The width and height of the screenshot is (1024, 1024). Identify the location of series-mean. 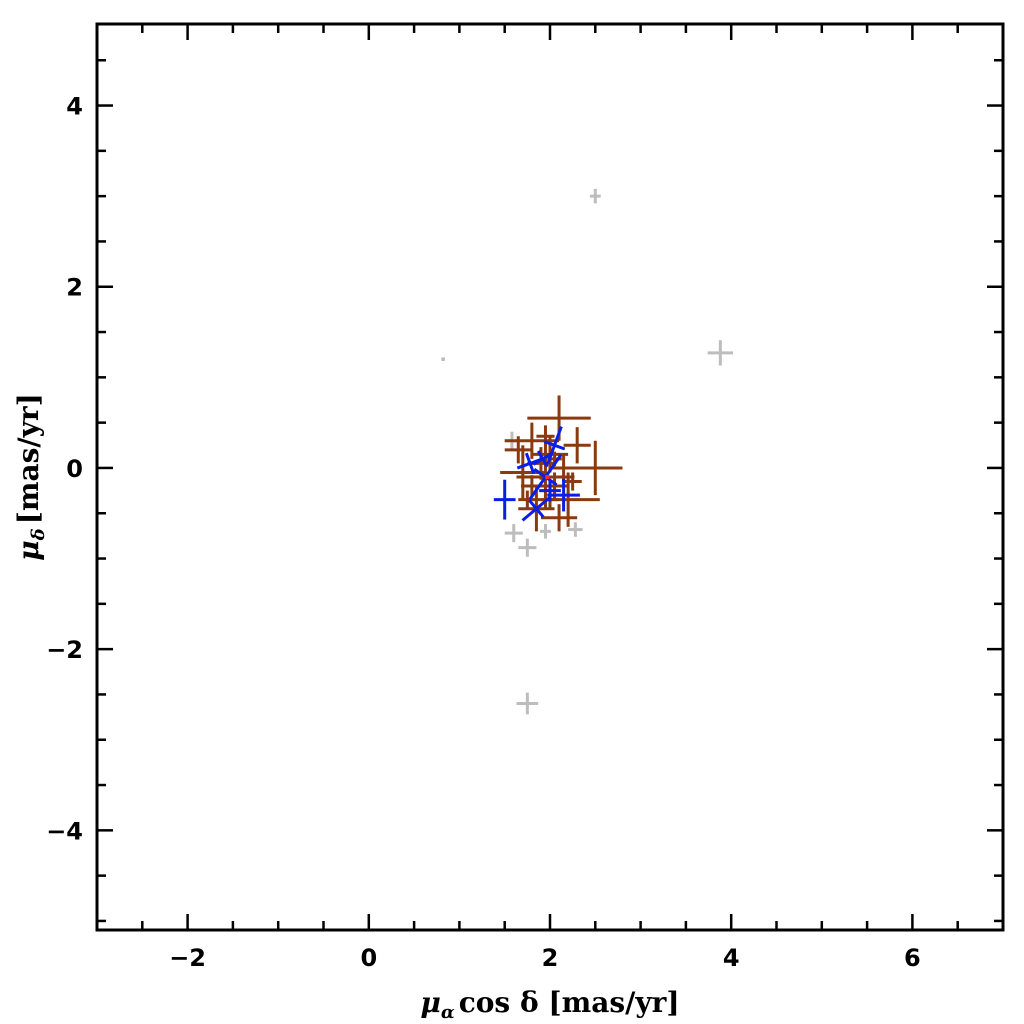
(547, 477).